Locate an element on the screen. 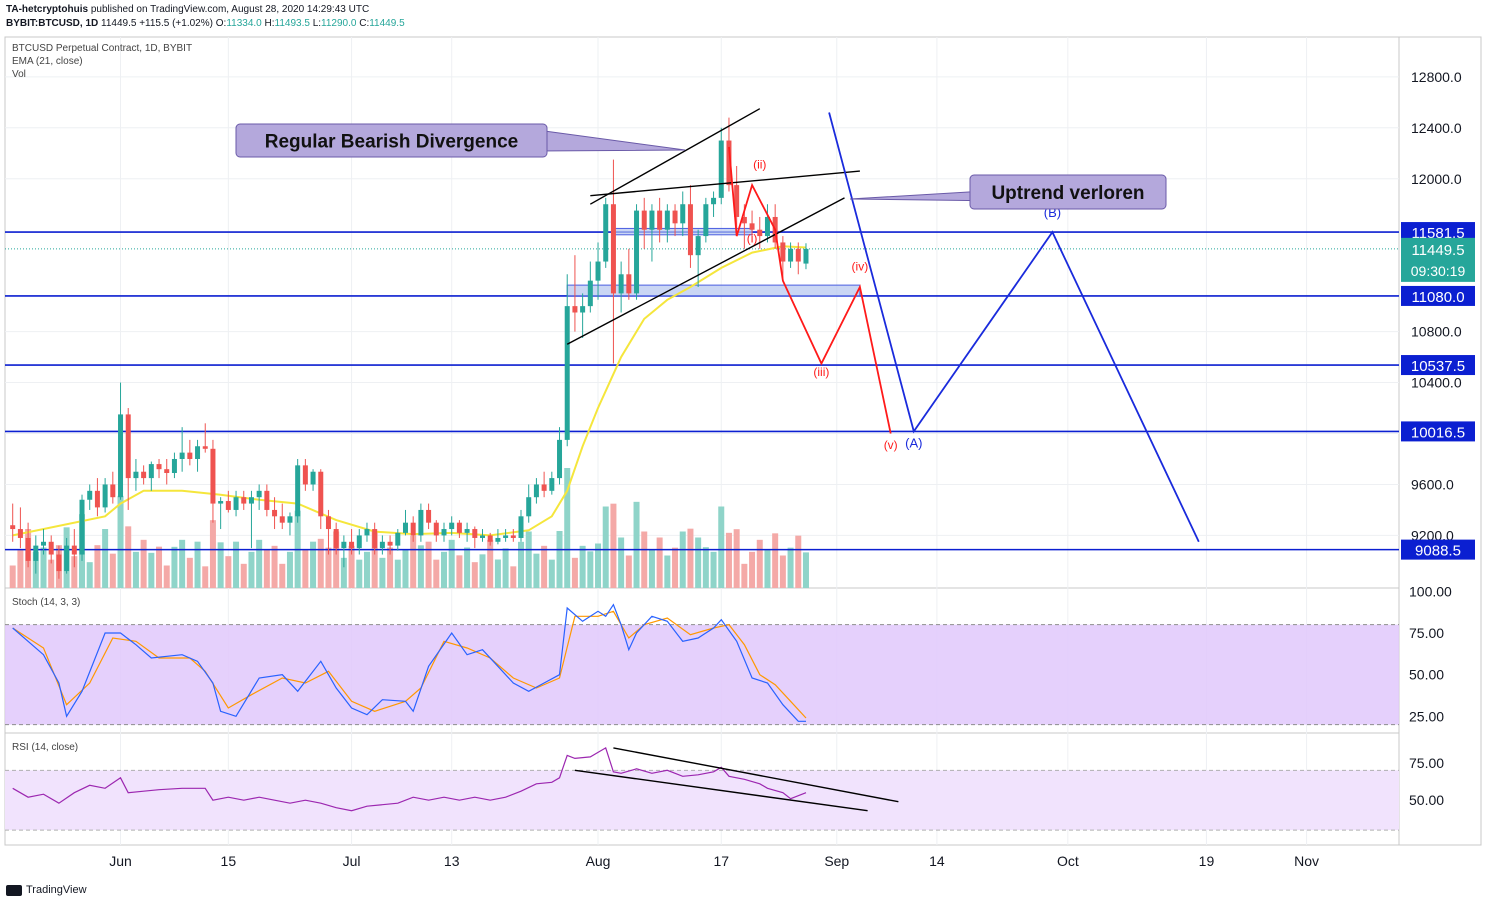  rsi-trendline is located at coordinates (721, 790).